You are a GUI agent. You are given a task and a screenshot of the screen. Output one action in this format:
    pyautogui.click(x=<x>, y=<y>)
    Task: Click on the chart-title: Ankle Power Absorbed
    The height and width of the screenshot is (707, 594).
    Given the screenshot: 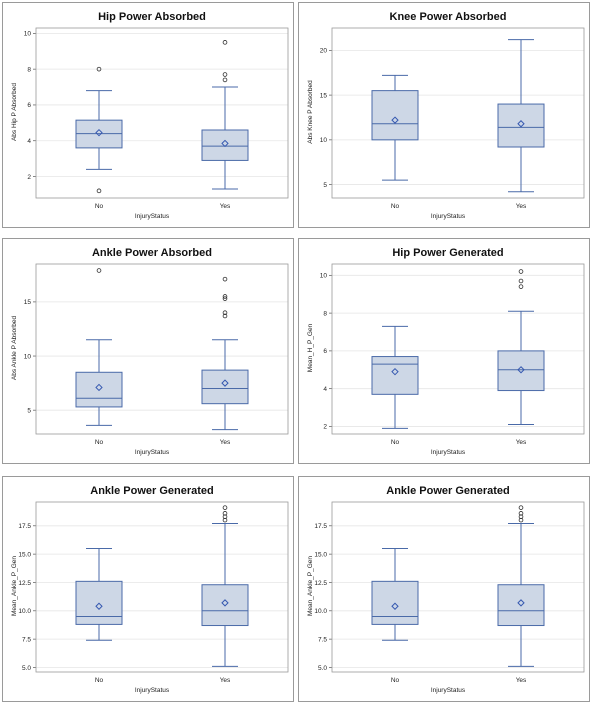 What is the action you would take?
    pyautogui.click(x=152, y=253)
    